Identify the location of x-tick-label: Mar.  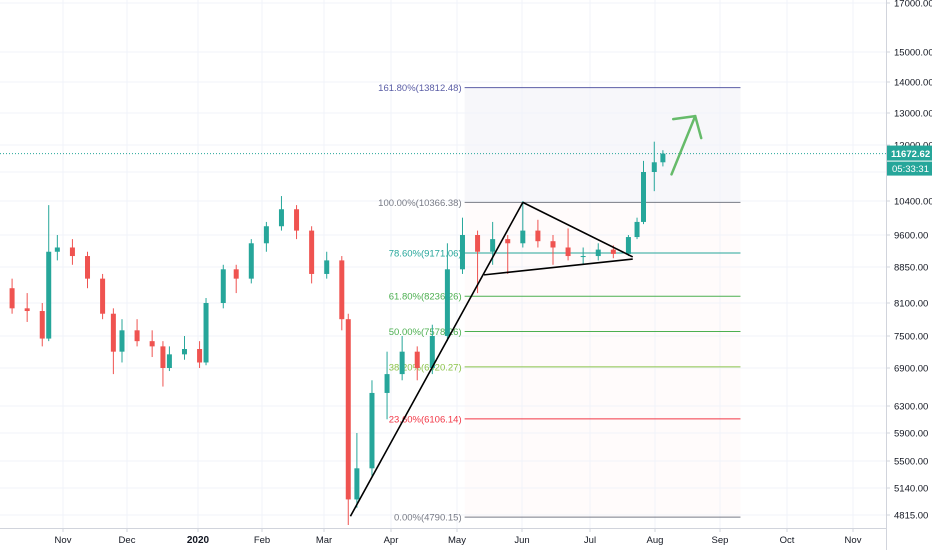
(324, 540).